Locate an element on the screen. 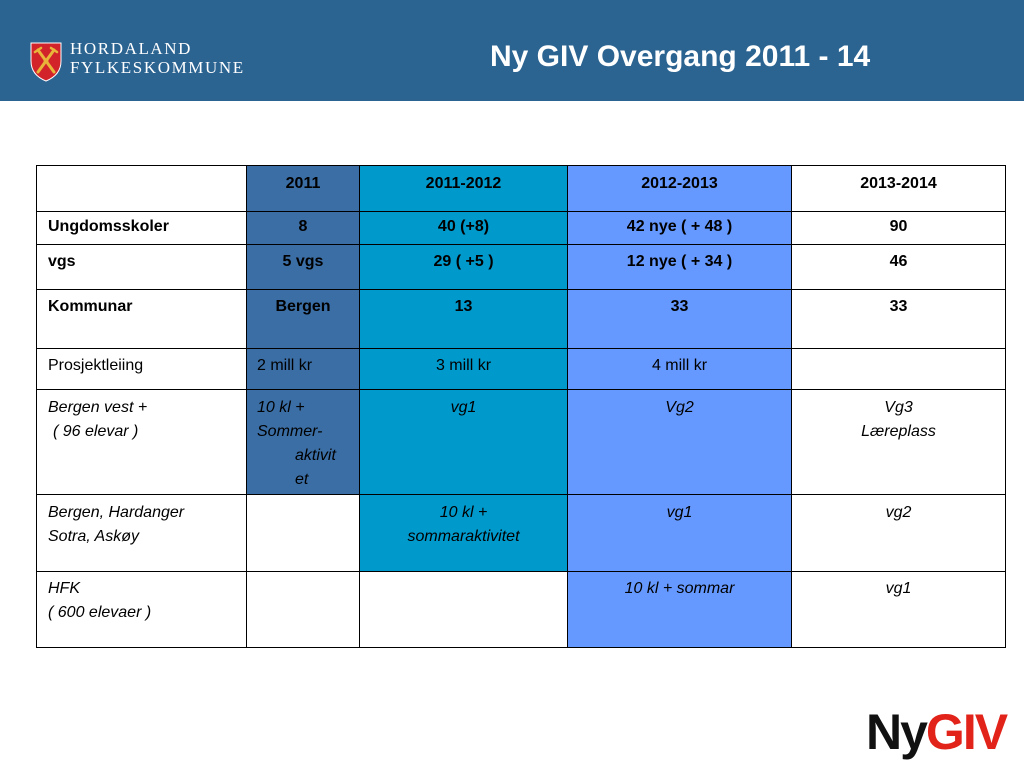  cell-text: Ungdomsskoler is located at coordinates (108, 226).